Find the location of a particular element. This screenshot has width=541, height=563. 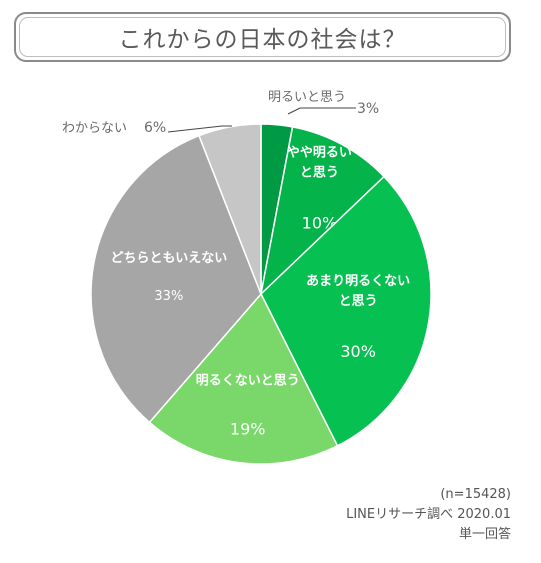

slice-percent: 30% is located at coordinates (358, 351).